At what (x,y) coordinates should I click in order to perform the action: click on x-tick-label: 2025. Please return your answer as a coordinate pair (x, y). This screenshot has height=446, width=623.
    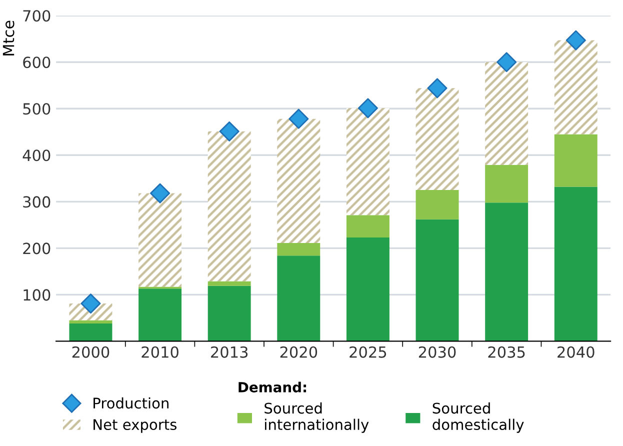
    Looking at the image, I should click on (368, 352).